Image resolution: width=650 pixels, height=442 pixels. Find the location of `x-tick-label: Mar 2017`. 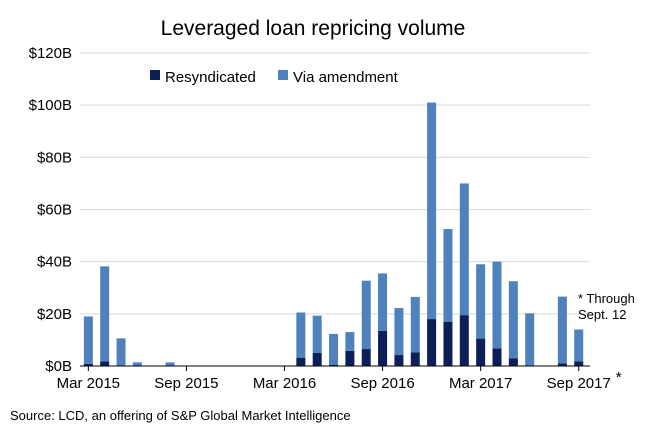

x-tick-label: Mar 2017 is located at coordinates (480, 383).